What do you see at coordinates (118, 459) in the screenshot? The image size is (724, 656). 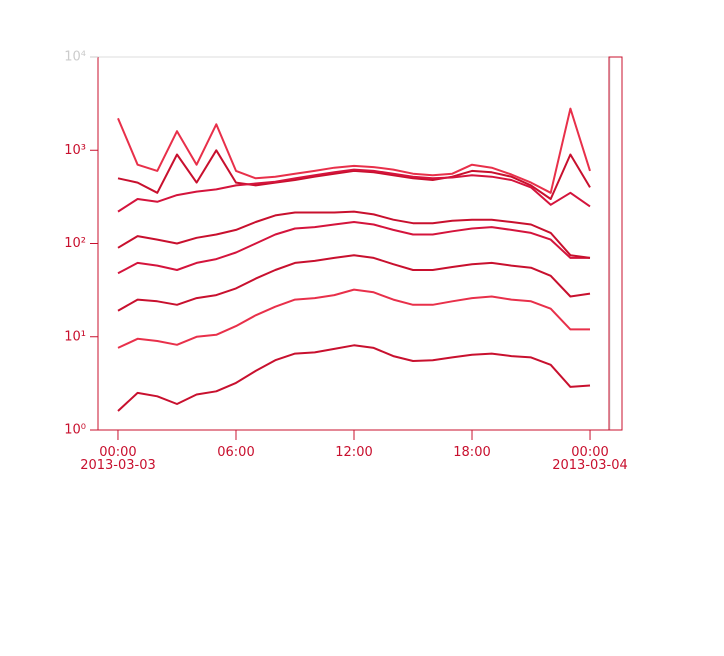 I see `x-tick-label: 00:00 2013-03-03` at bounding box center [118, 459].